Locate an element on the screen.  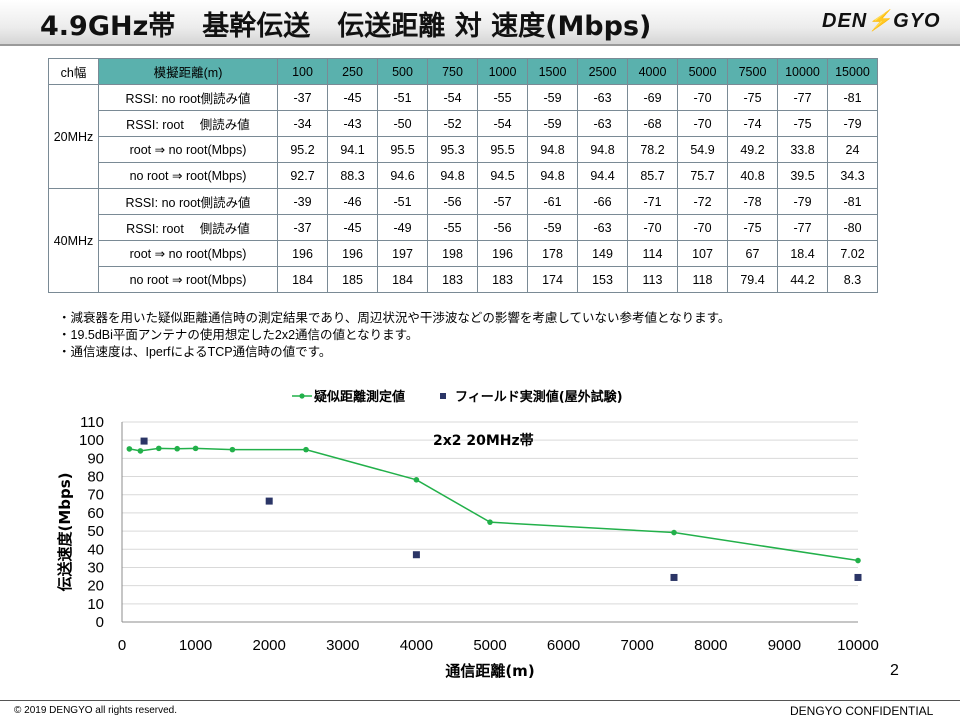
header-distance: 7500 is located at coordinates (752, 71).